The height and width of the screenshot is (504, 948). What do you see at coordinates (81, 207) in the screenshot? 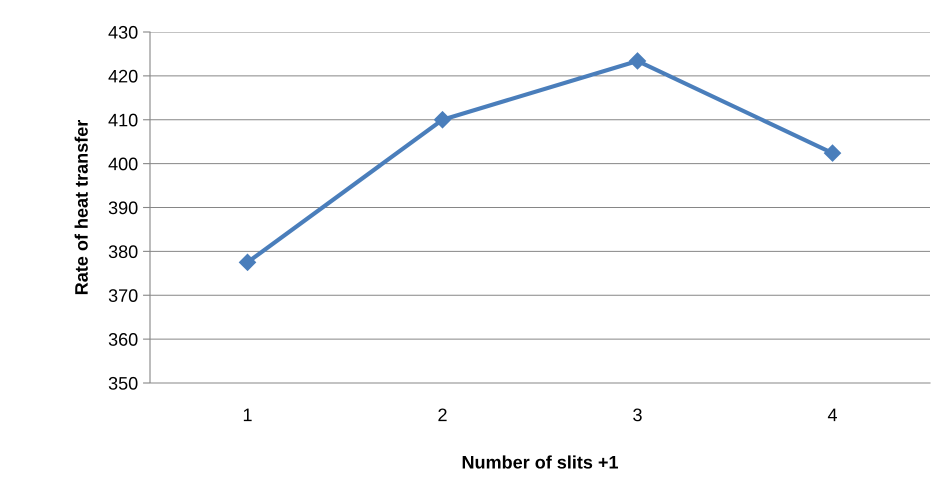
I see `y-axis-title: Rate of heat transfer` at bounding box center [81, 207].